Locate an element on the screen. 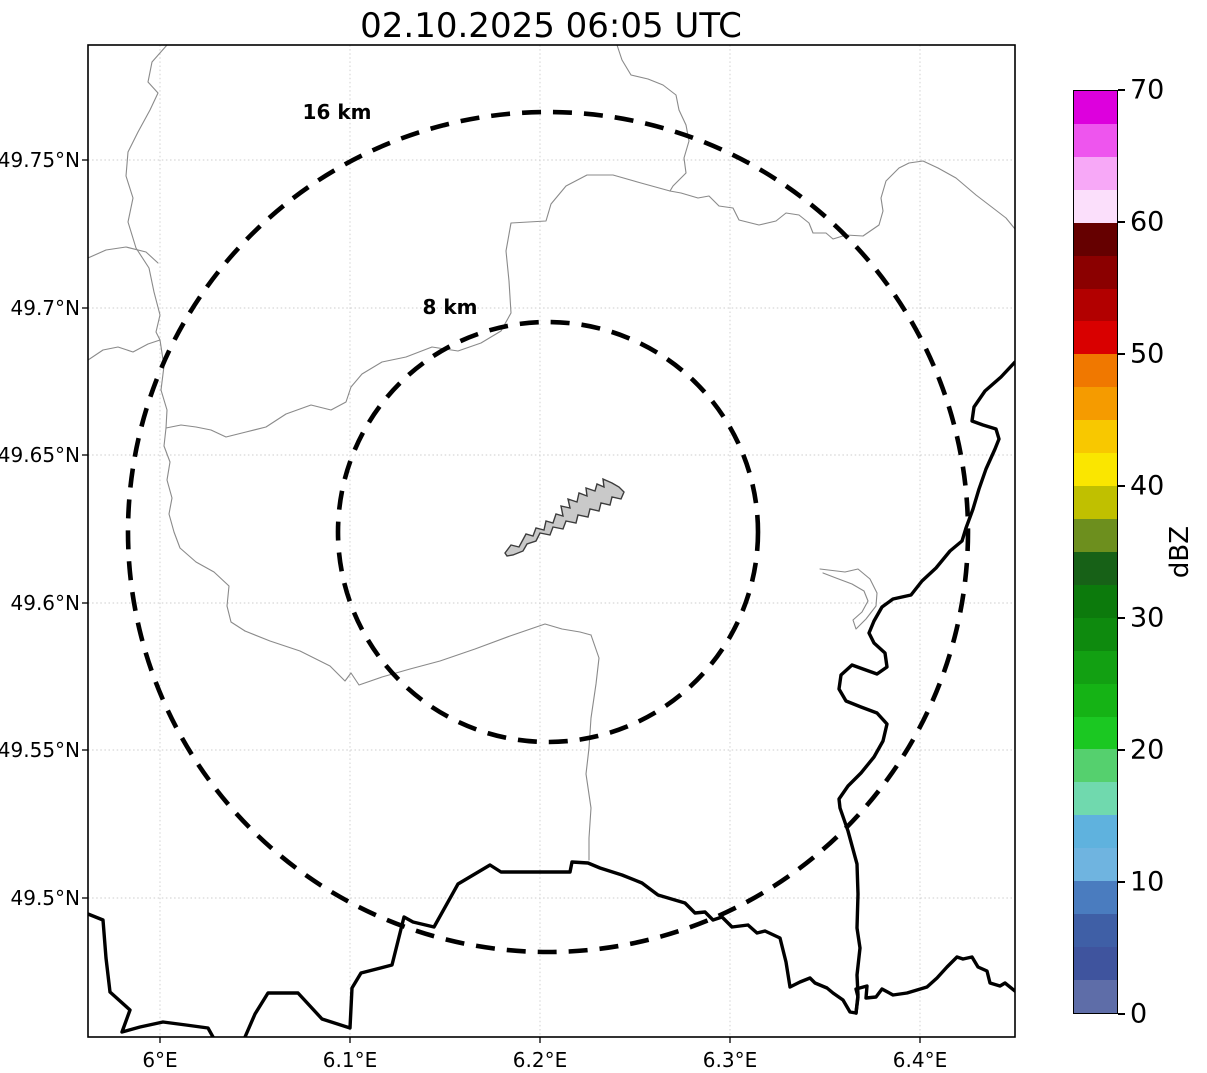 This screenshot has width=1207, height=1073. y-tick-label: 49.75°N is located at coordinates (40, 160).